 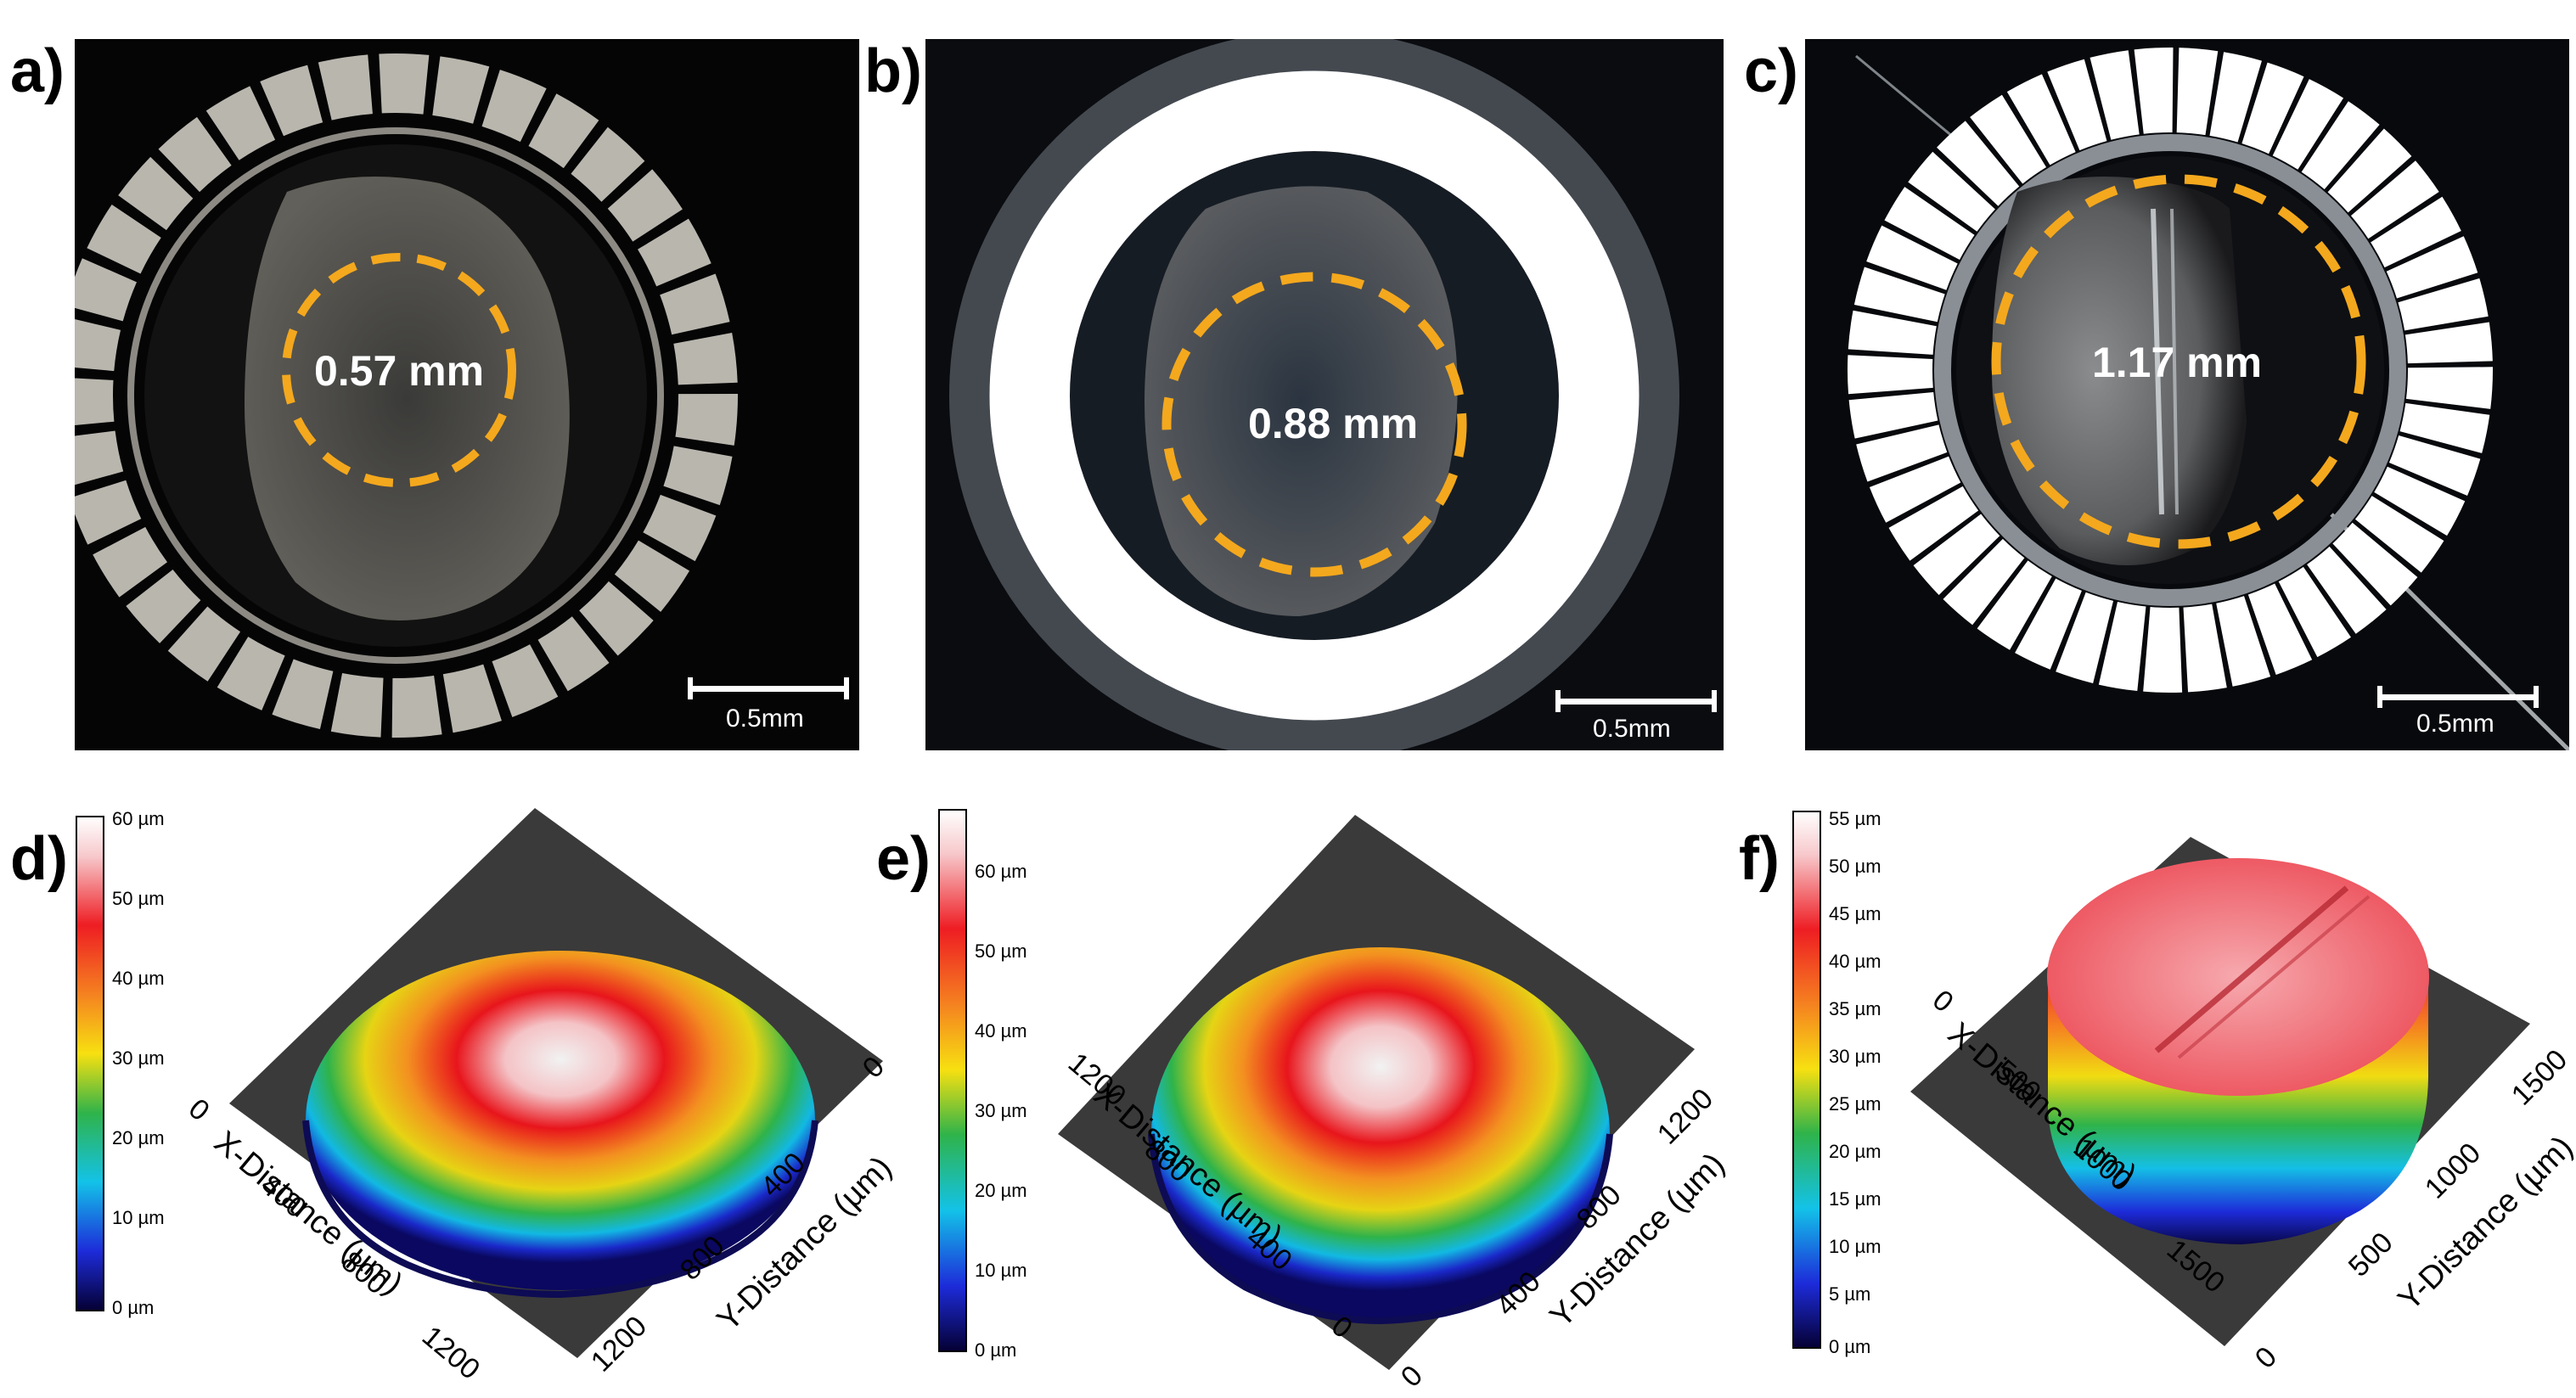 What do you see at coordinates (2238, 977) in the screenshot?
I see `flat-top-f` at bounding box center [2238, 977].